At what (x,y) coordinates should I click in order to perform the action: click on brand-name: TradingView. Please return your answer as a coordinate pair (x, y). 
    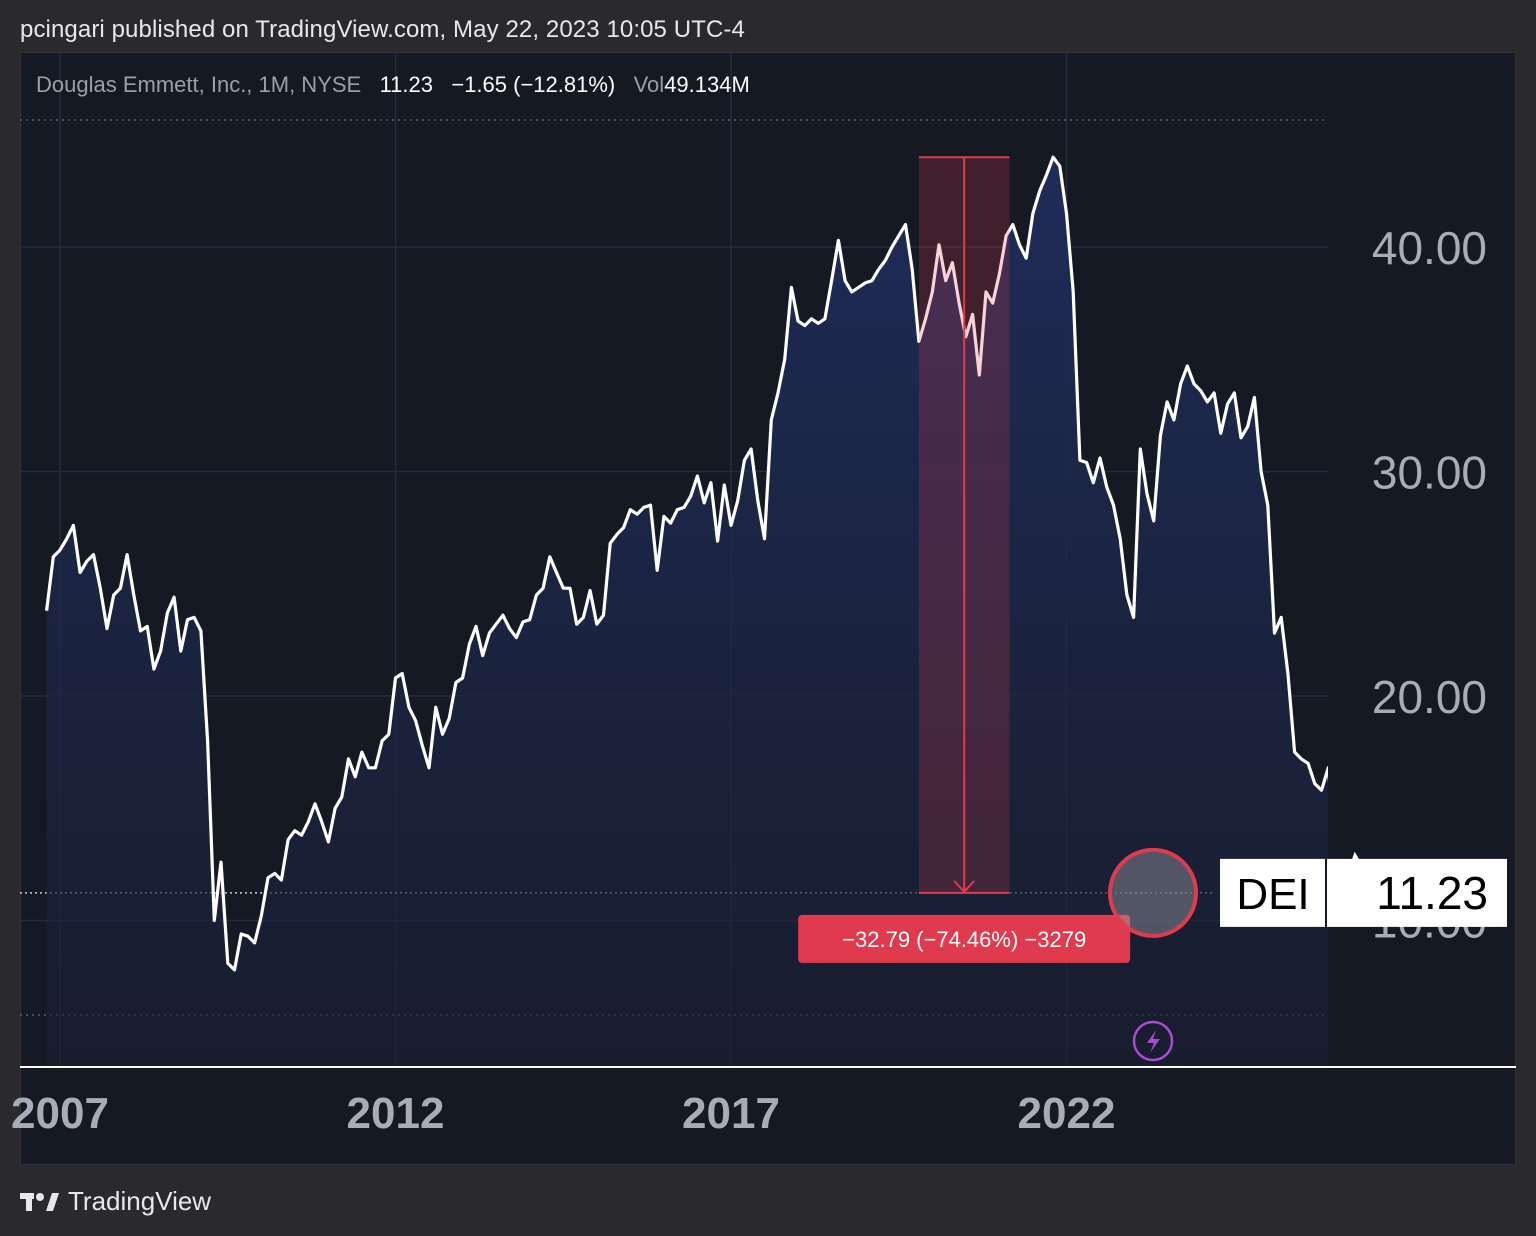
    Looking at the image, I should click on (140, 1201).